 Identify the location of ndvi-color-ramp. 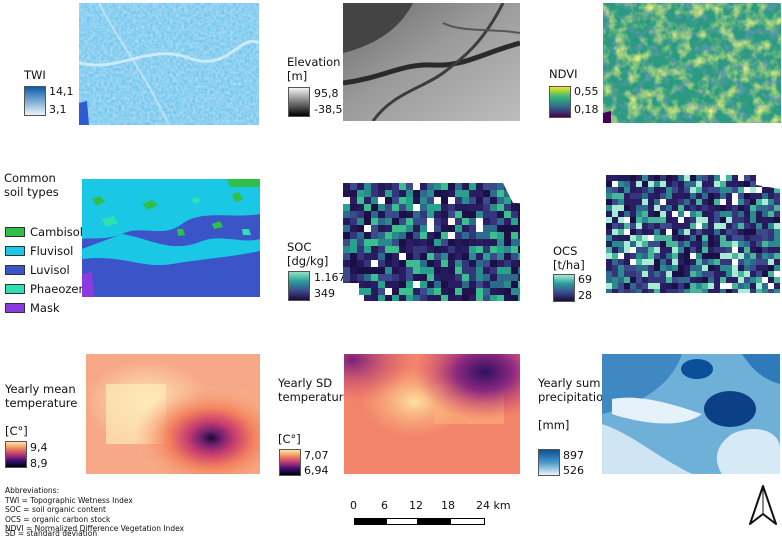
(560, 102).